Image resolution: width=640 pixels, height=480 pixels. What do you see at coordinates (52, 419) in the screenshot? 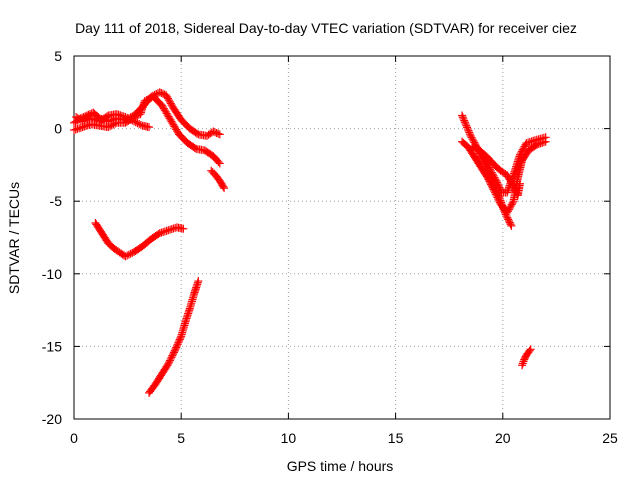
I see `y-tick-label: -20` at bounding box center [52, 419].